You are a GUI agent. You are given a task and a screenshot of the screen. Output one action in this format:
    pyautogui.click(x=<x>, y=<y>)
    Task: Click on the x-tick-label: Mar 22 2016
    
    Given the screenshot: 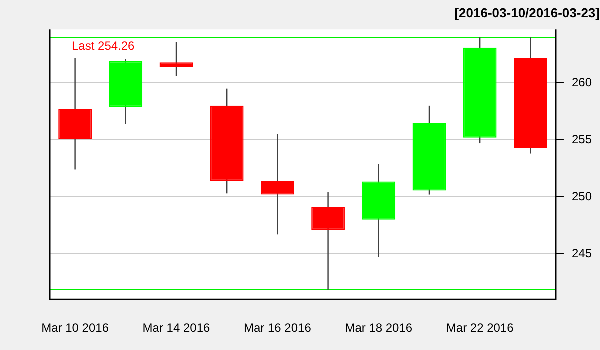 What is the action you would take?
    pyautogui.click(x=480, y=328)
    